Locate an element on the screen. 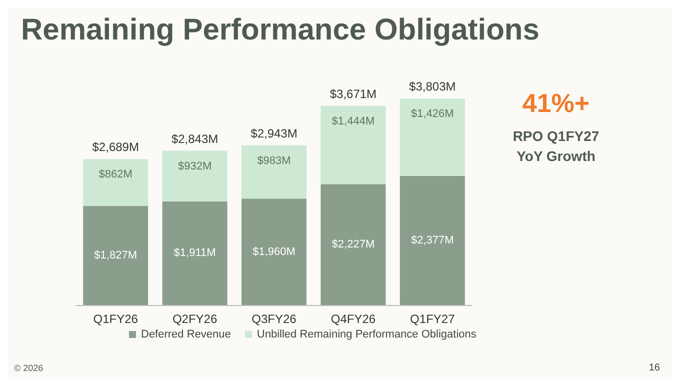 Image resolution: width=680 pixels, height=385 pixels. total-label: $2,843M is located at coordinates (194, 139).